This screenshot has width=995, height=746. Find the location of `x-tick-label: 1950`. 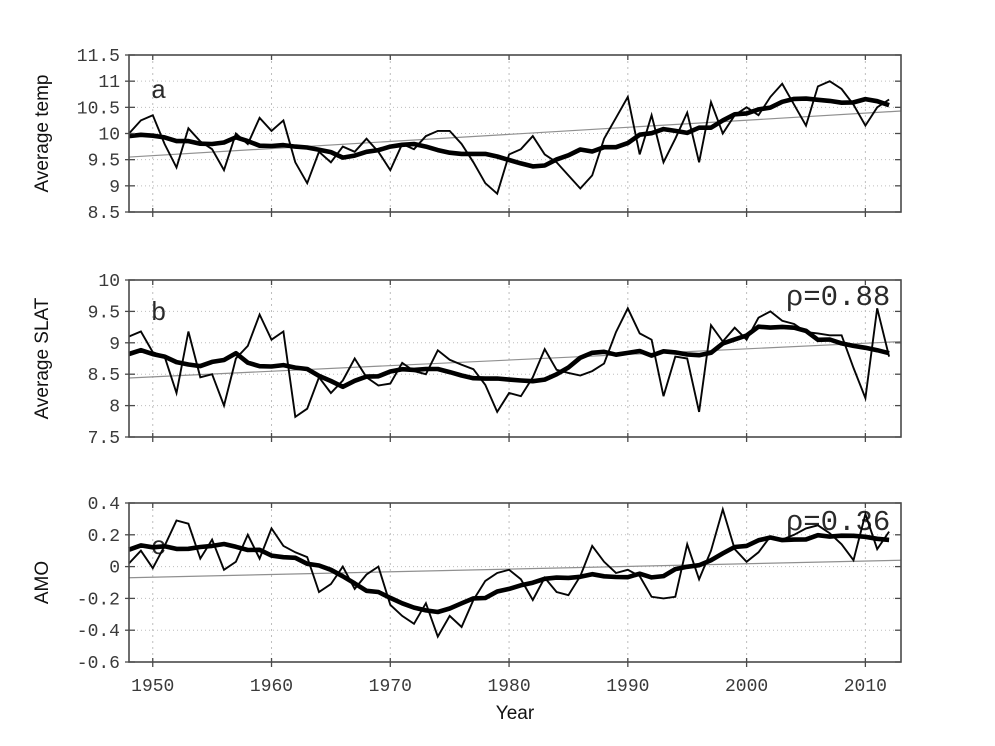

x-tick-label: 1950 is located at coordinates (152, 687).